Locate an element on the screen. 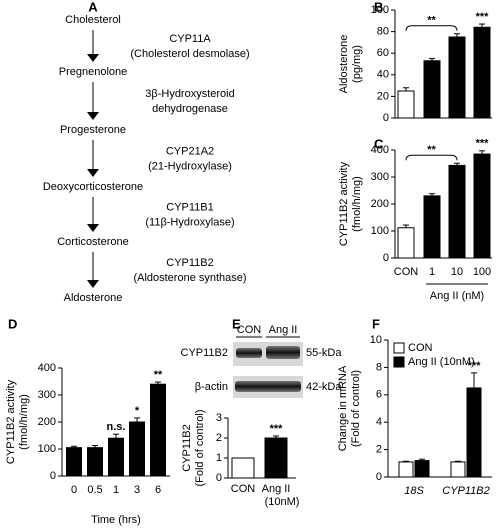  compound: Pregnenolone is located at coordinates (93, 72).